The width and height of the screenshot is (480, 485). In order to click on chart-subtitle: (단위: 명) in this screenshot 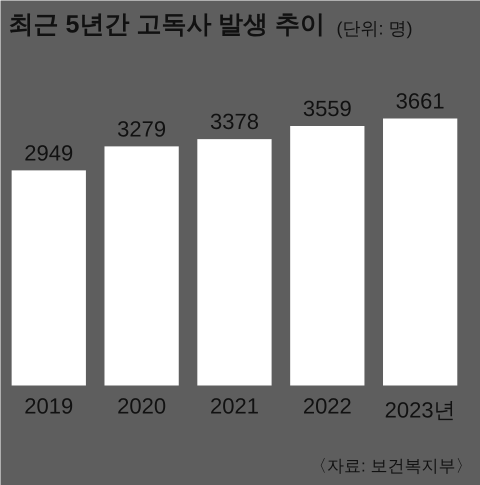, I will do `click(374, 28)`.